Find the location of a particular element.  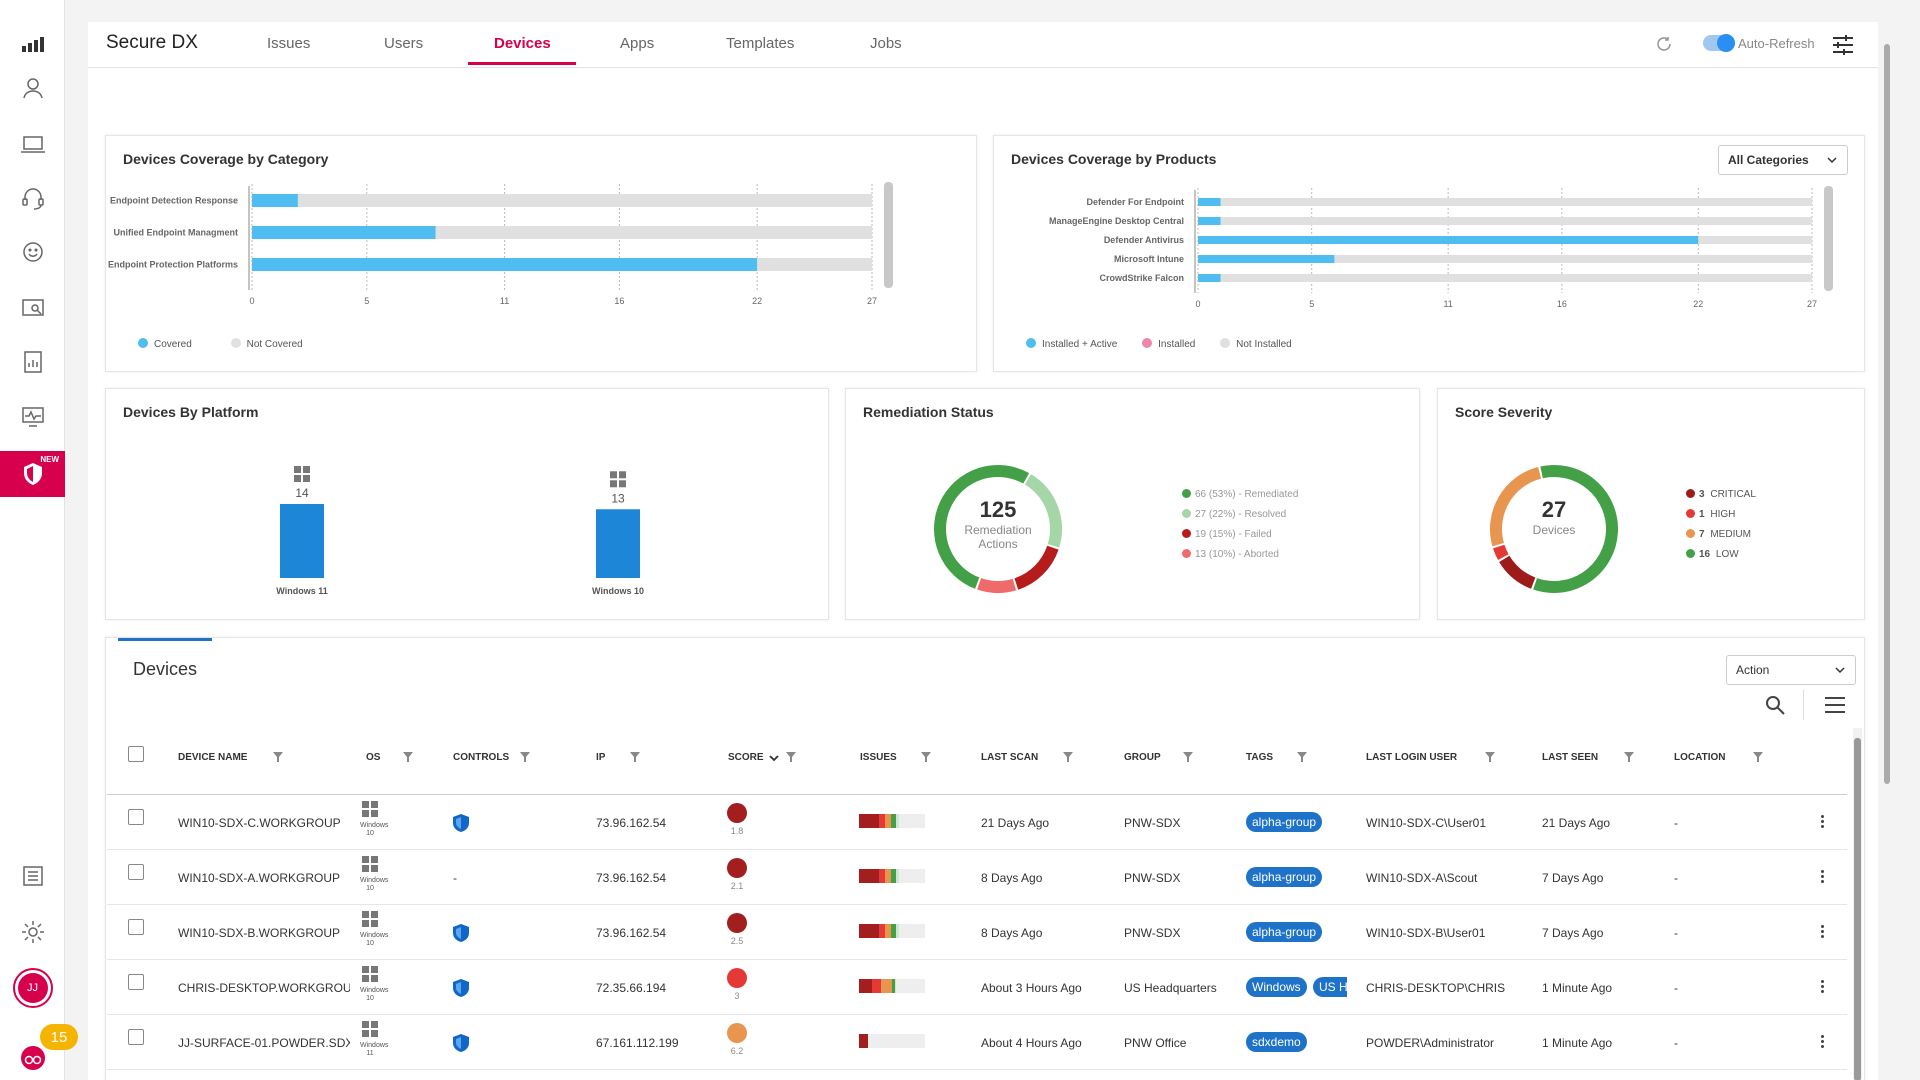

column-header-last-scan: LAST SCAN is located at coordinates (1010, 757).